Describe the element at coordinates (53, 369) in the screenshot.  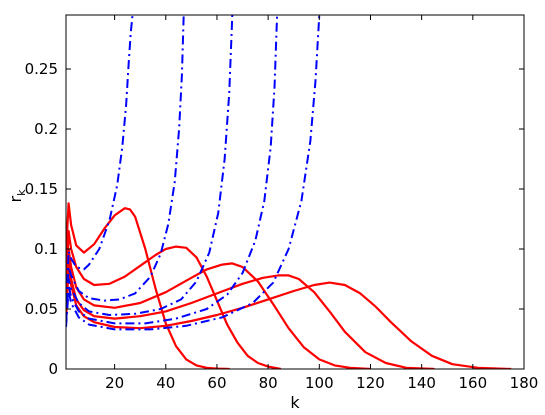
I see `y-tick-label: 0` at that location.